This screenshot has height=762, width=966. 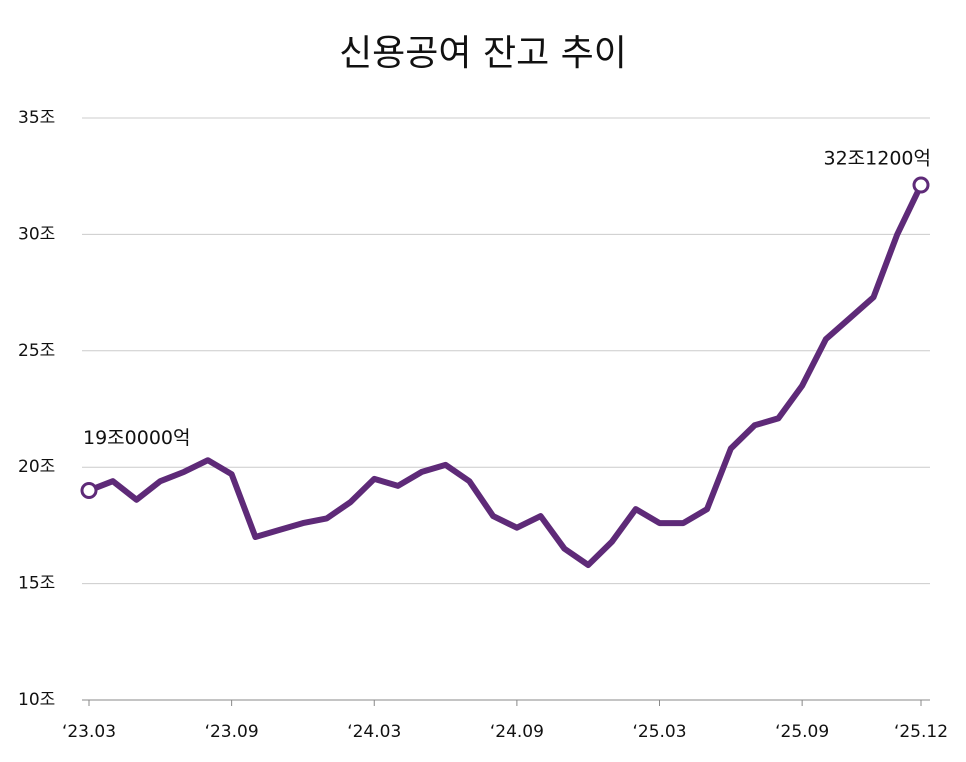 I want to click on x-tick-label: ‘25.03, so click(x=659, y=732).